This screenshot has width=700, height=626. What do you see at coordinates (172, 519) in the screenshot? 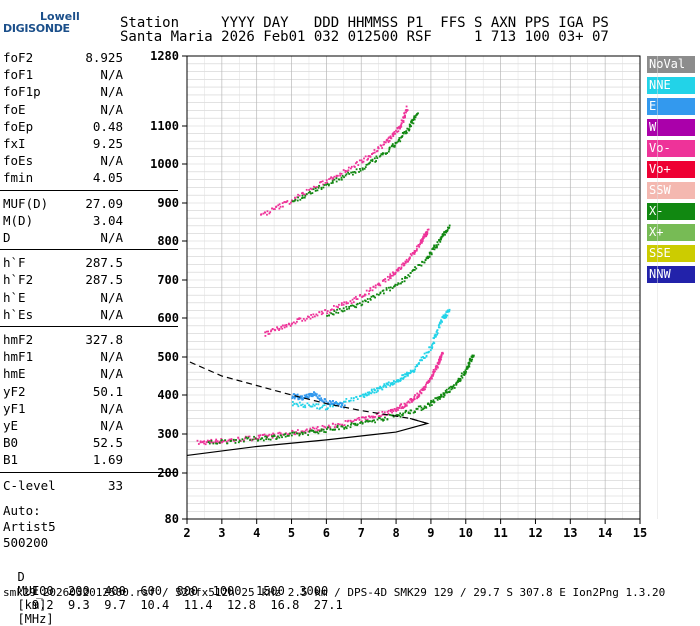
I see `y-tick-label: 80` at bounding box center [172, 519].